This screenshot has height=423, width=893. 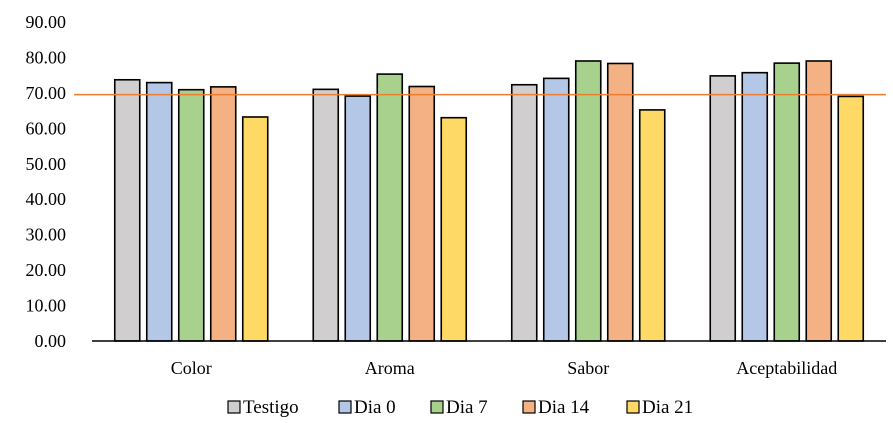 What do you see at coordinates (46, 199) in the screenshot?
I see `y-tick-label: 40.00` at bounding box center [46, 199].